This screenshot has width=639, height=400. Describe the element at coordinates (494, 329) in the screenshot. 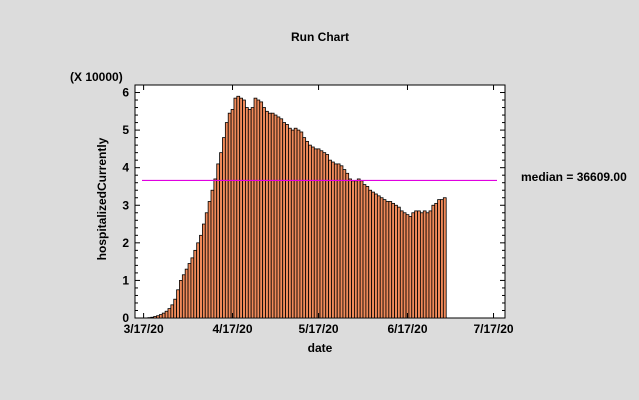

I see `x-tick-label: 7/17/20` at that location.